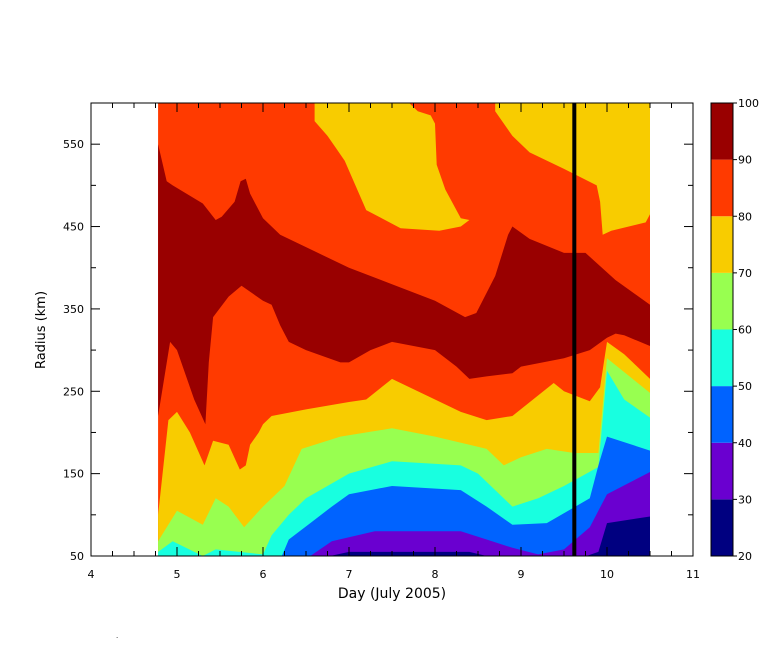  Describe the element at coordinates (91, 574) in the screenshot. I see `x-tick-label: 4` at that location.